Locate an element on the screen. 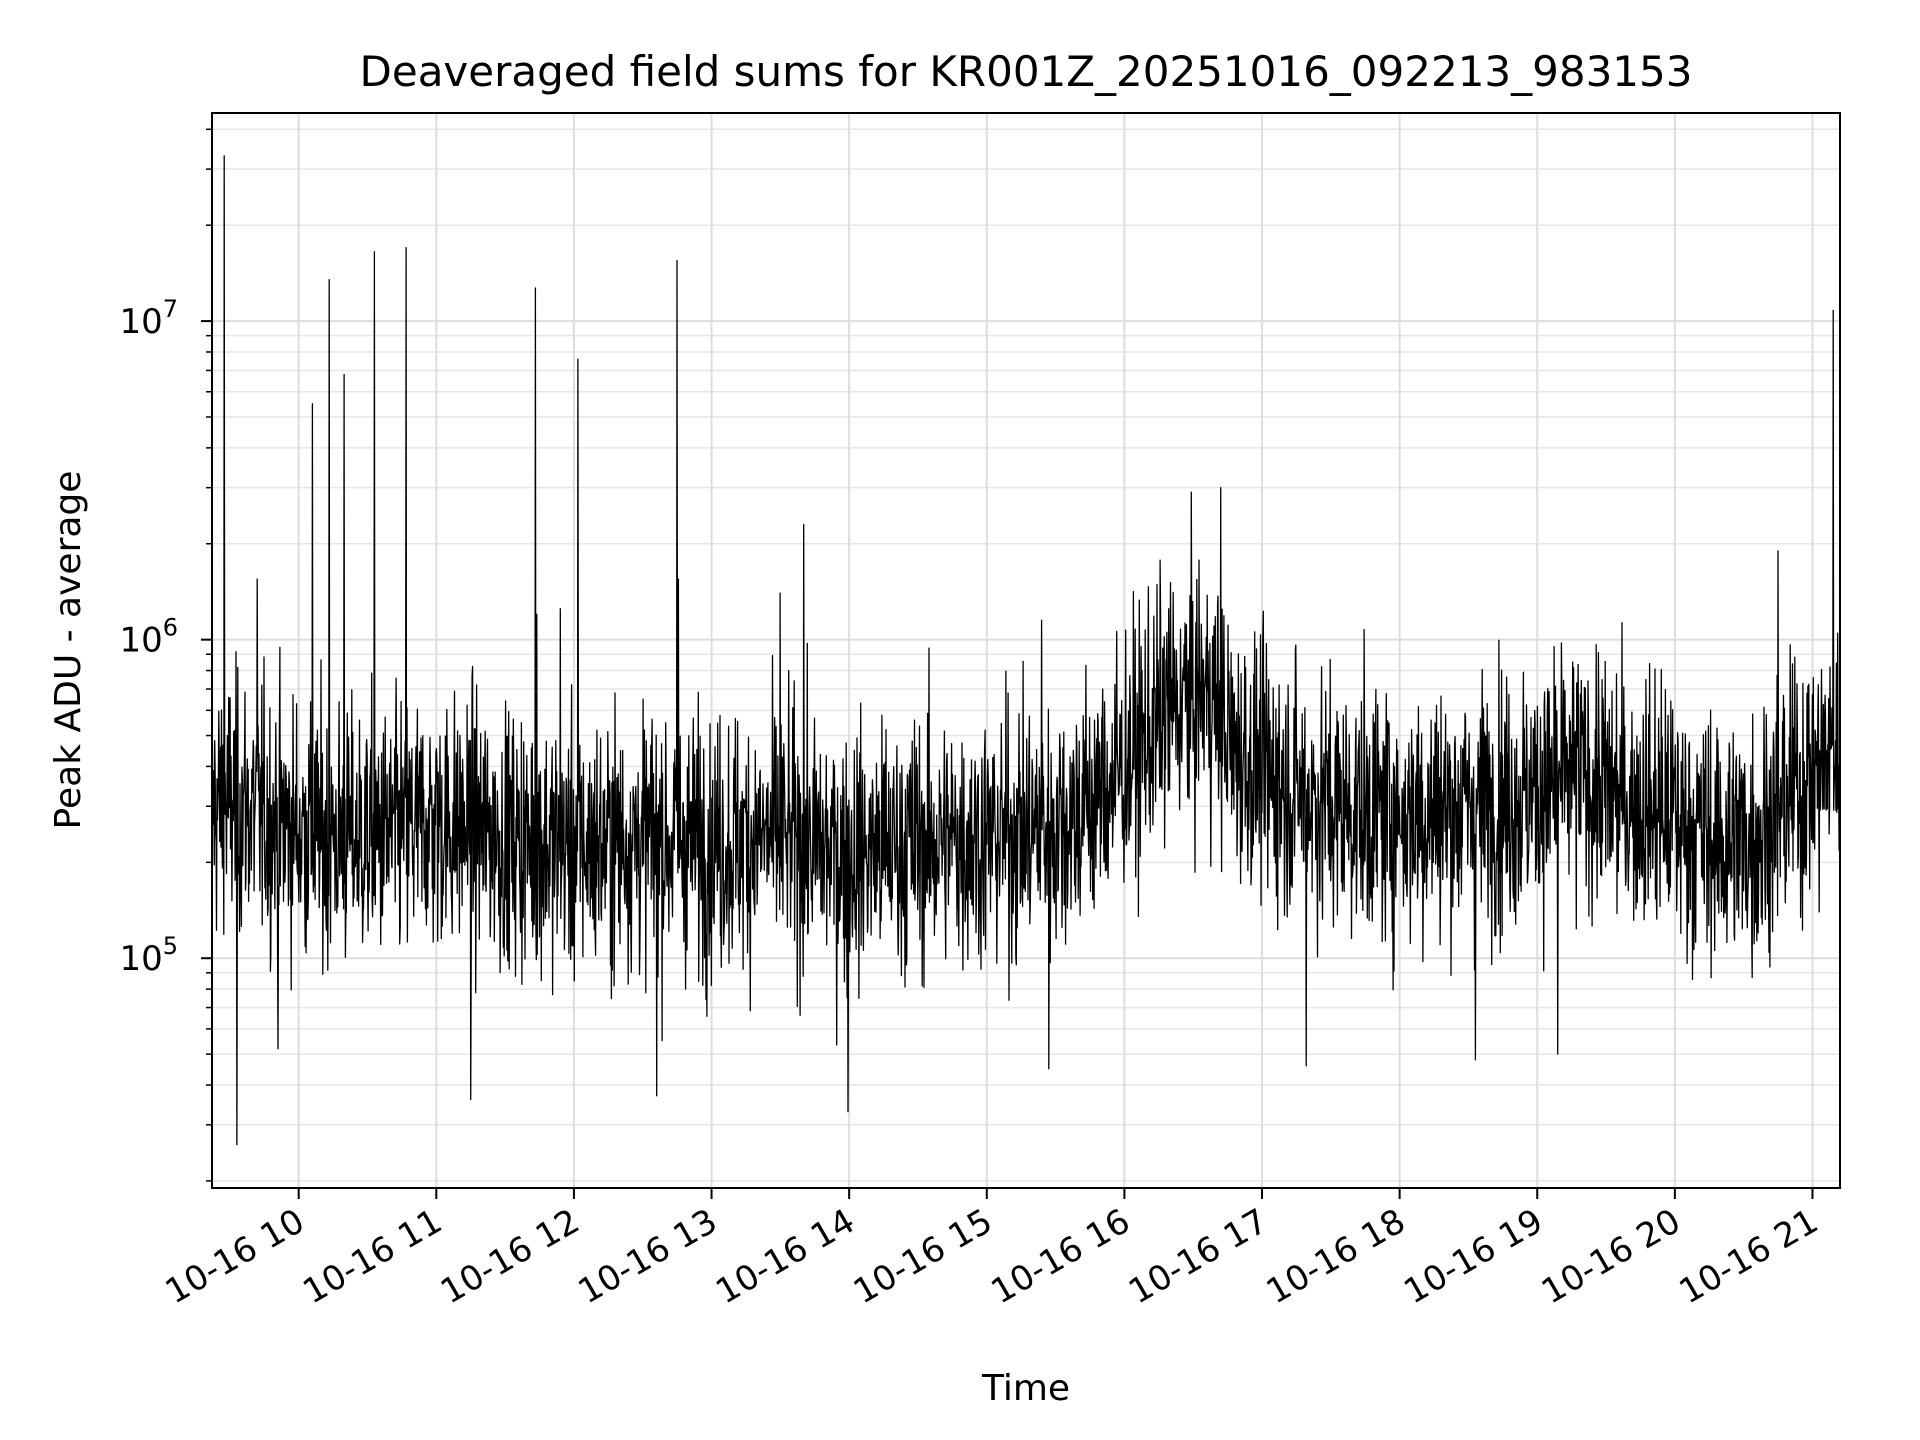 The height and width of the screenshot is (1440, 1920). x-tick-label: 10-16 18 is located at coordinates (1336, 1256).